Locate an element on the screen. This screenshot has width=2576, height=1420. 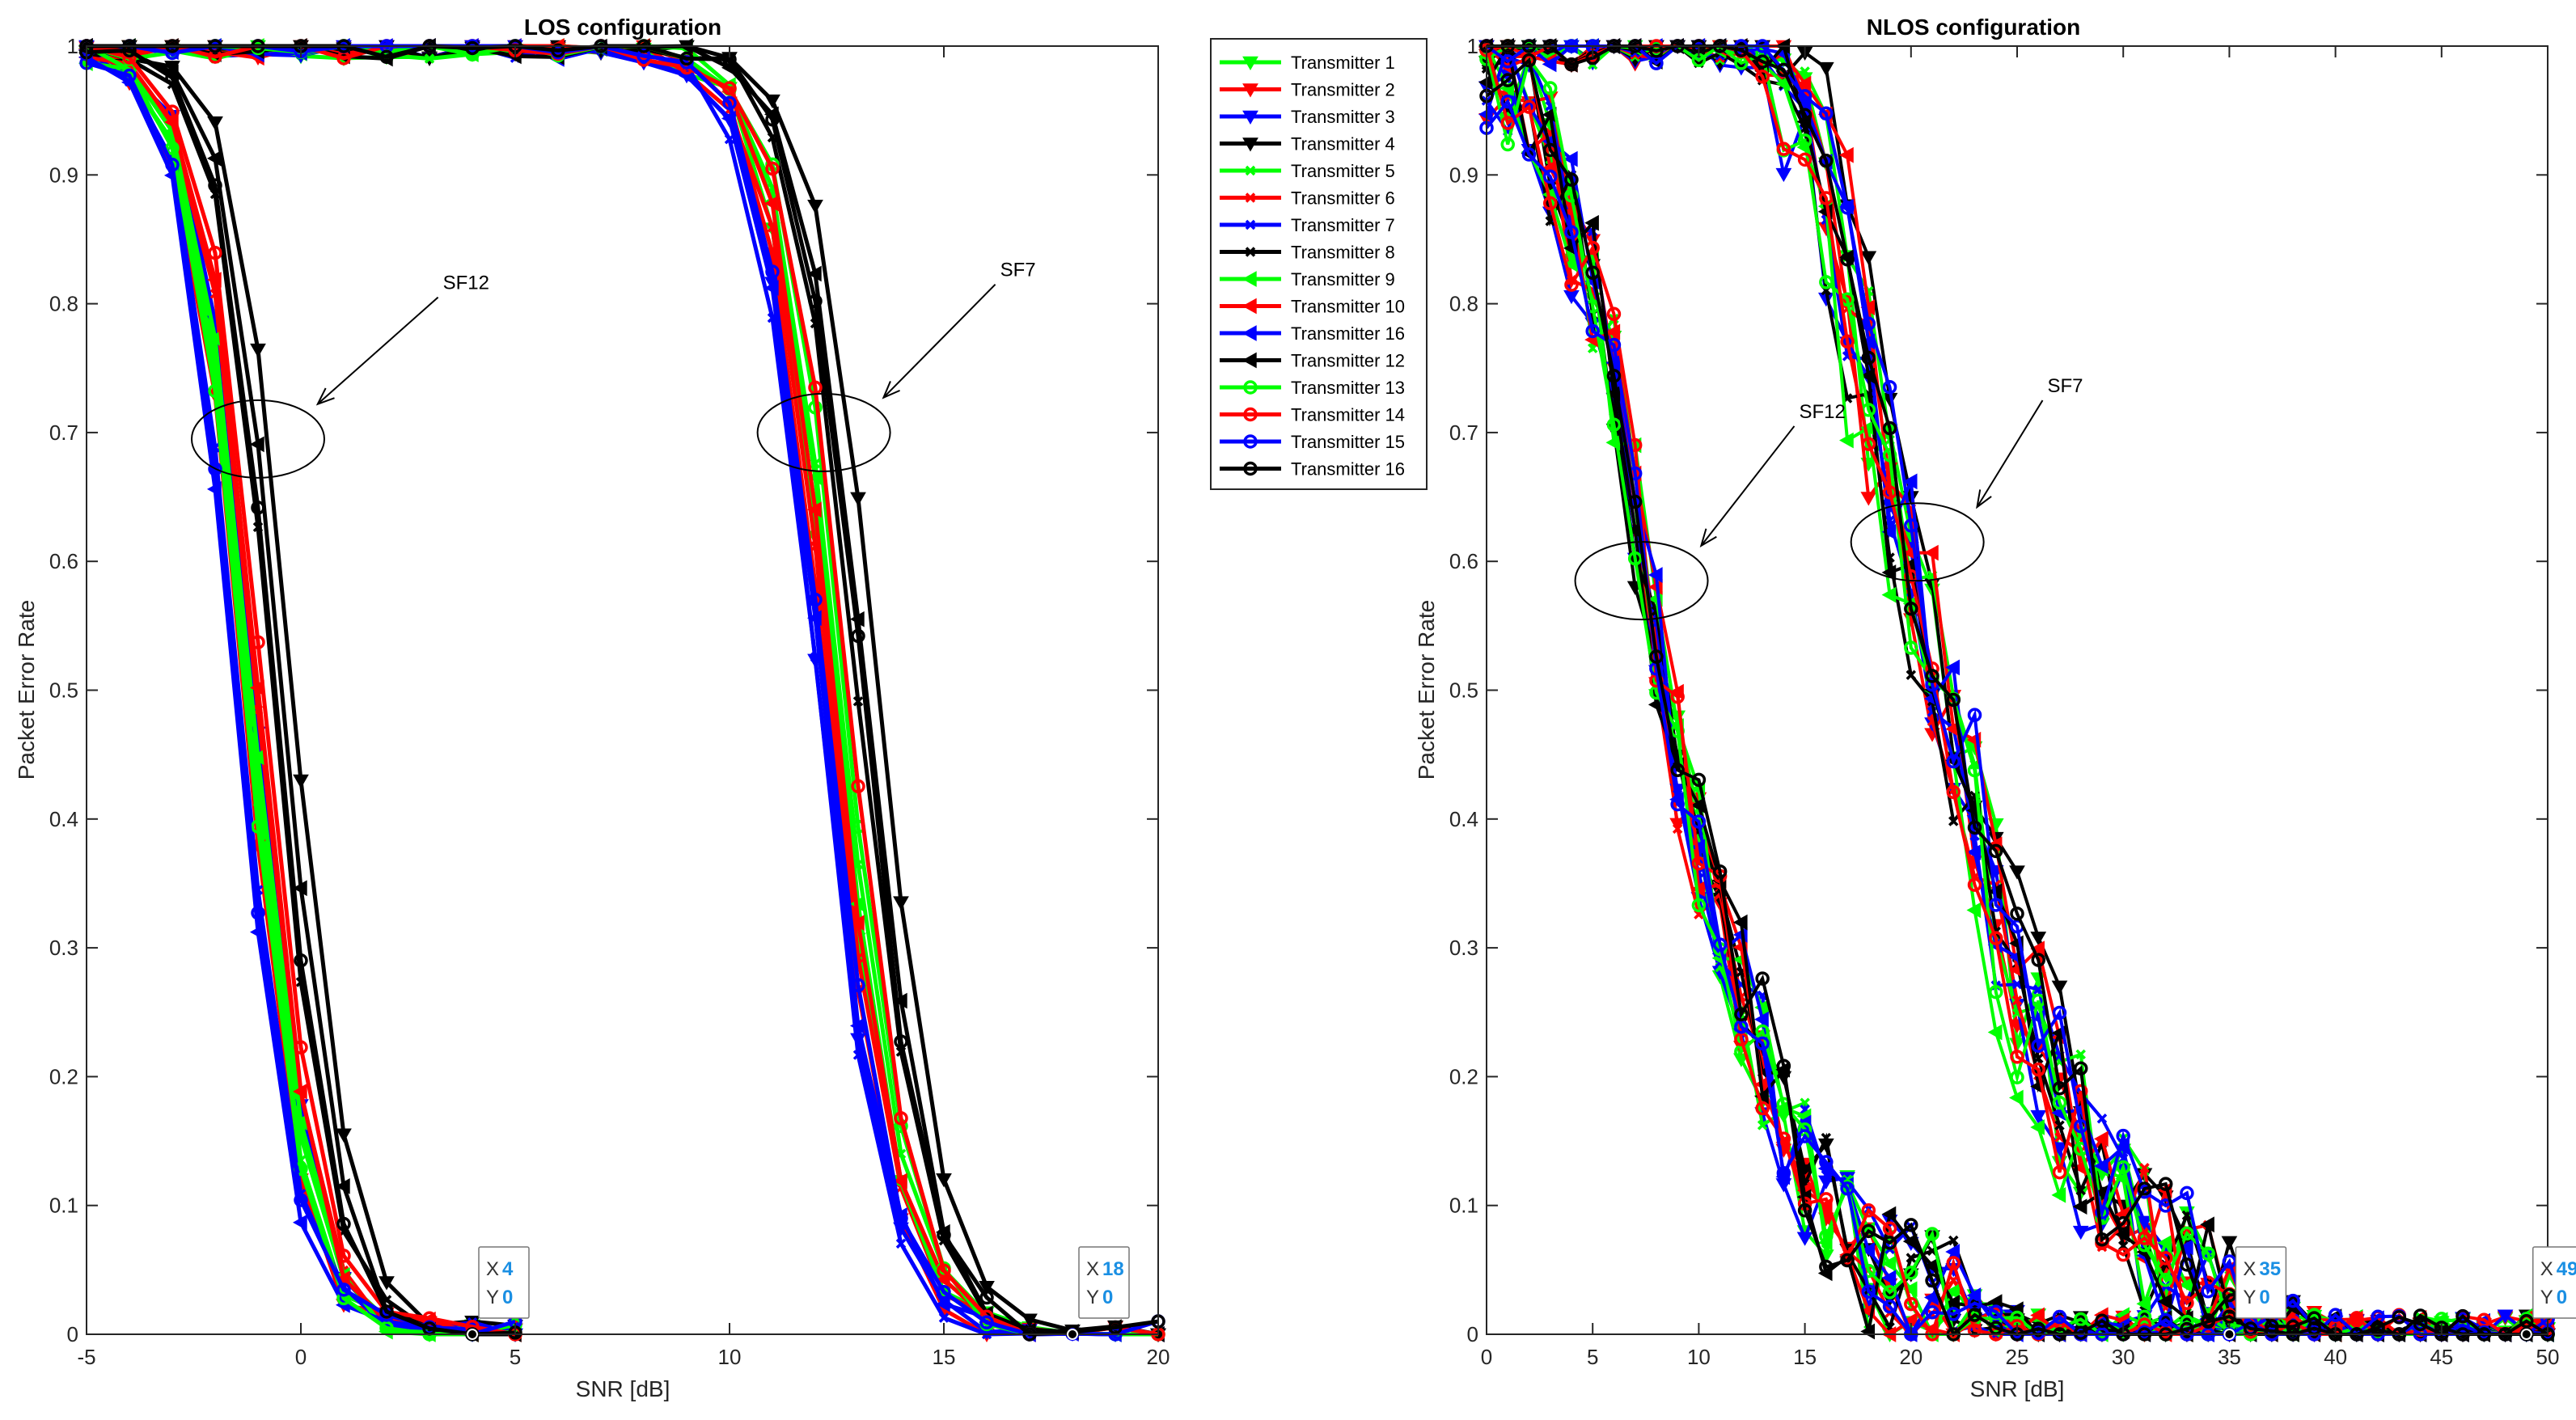
nlos-x-tick-label: 35 is located at coordinates (2230, 1357).